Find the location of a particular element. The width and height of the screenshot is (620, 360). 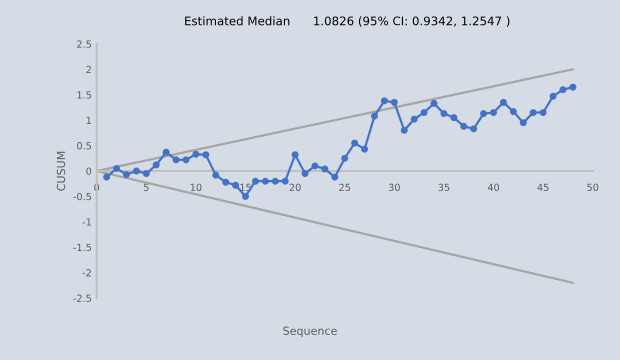

y-tick-label: 1 is located at coordinates (88, 120).